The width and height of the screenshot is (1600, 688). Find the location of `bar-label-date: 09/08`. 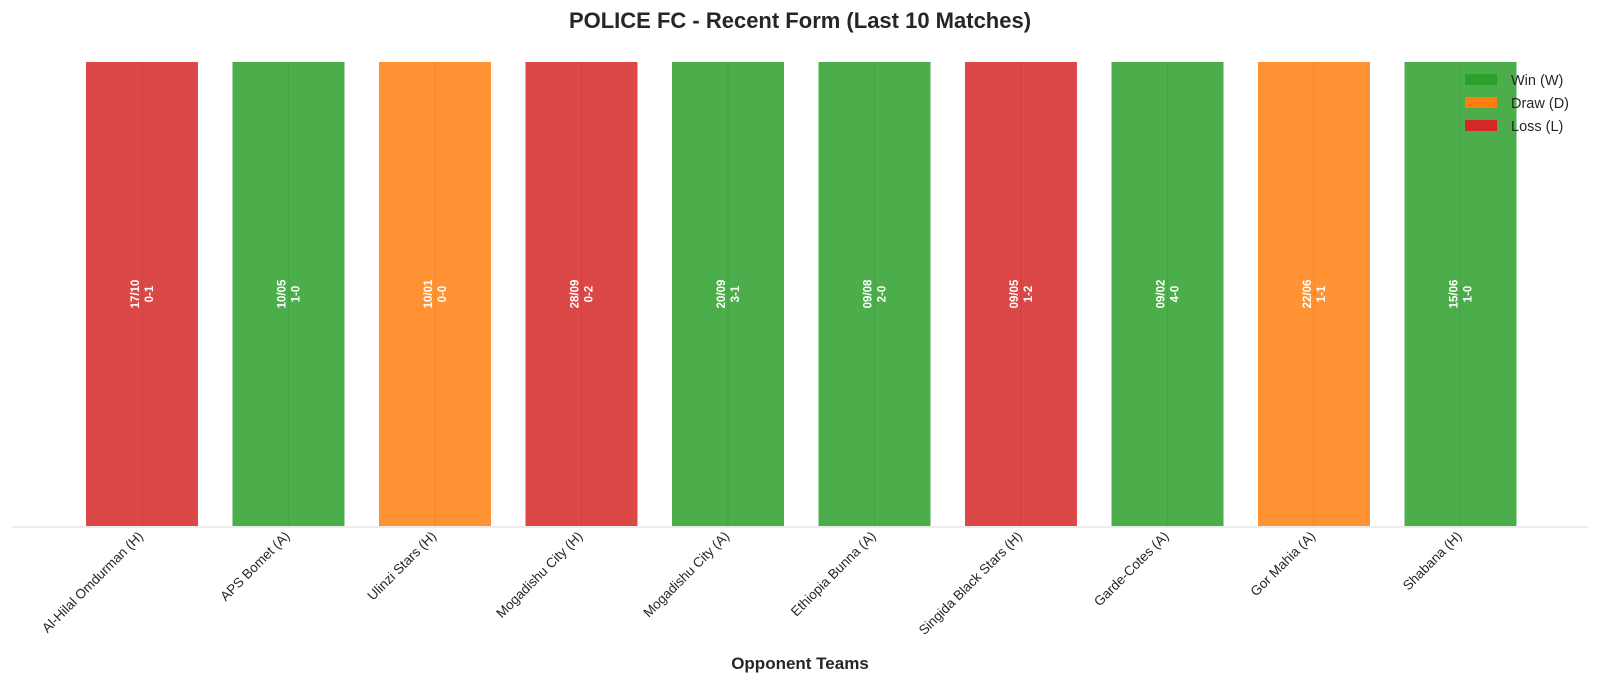

bar-label-date: 09/08 is located at coordinates (869, 293).